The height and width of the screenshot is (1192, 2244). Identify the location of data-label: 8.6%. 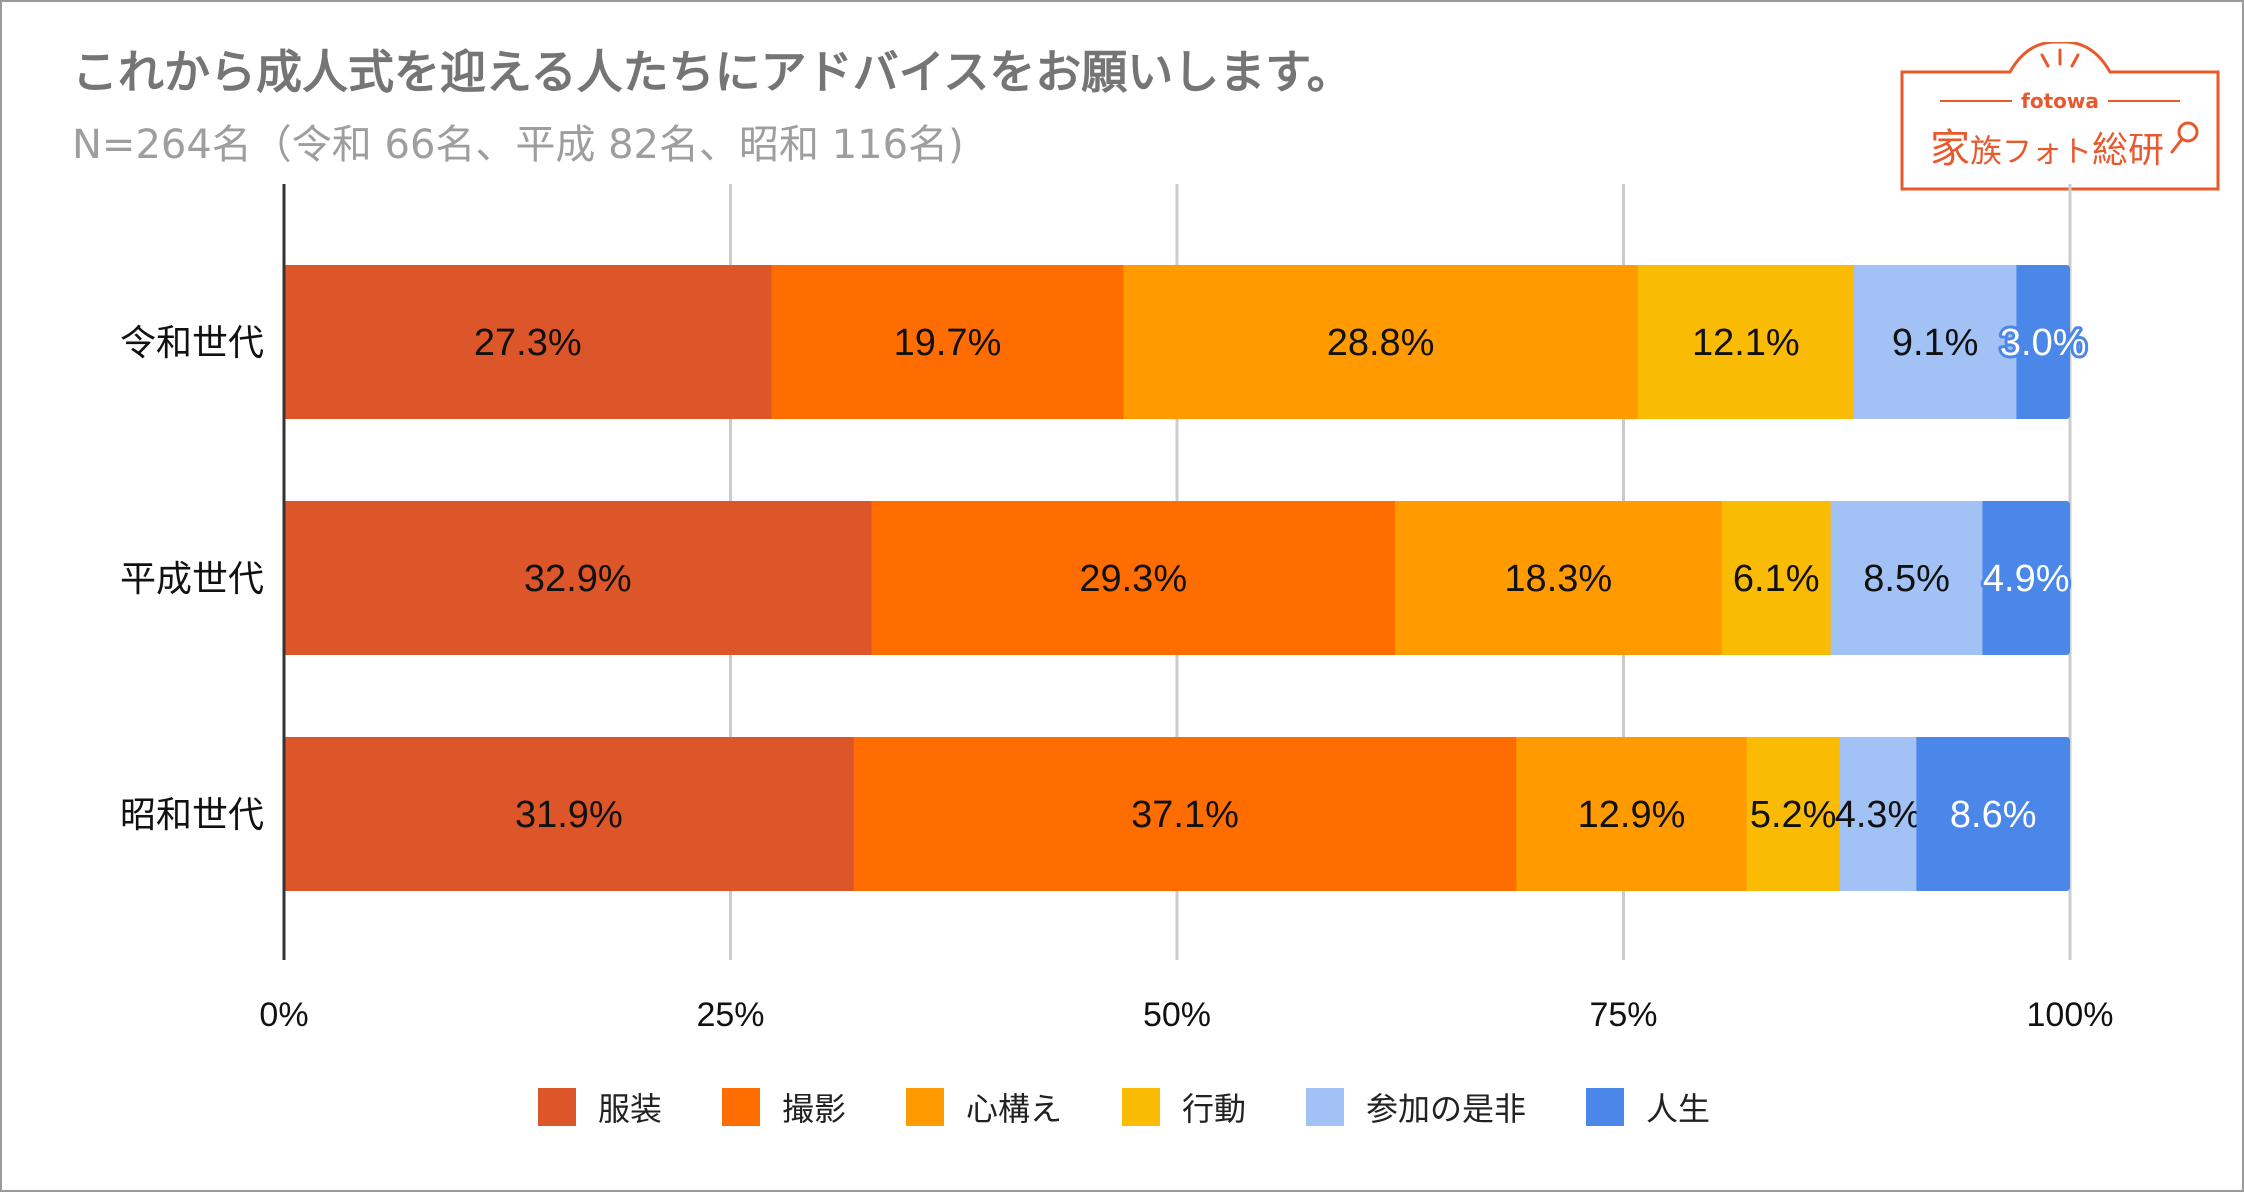
(1993, 815).